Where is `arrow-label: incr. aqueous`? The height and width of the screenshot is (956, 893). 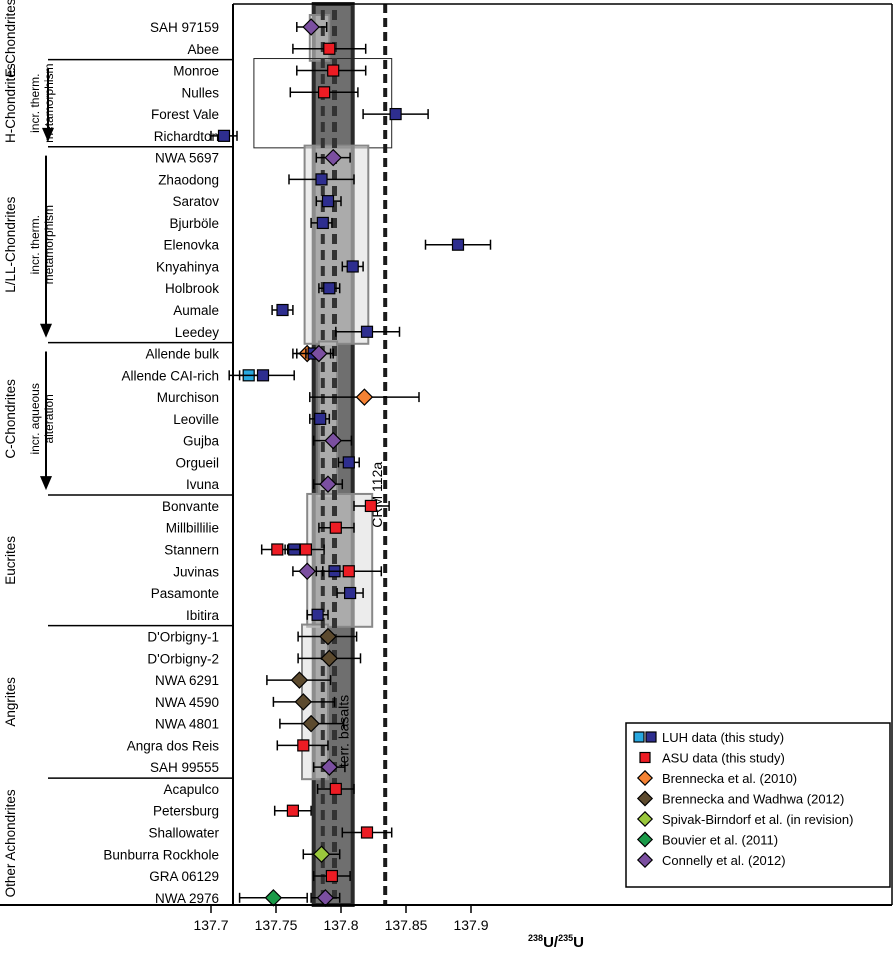
arrow-label: incr. aqueous is located at coordinates (35, 418).